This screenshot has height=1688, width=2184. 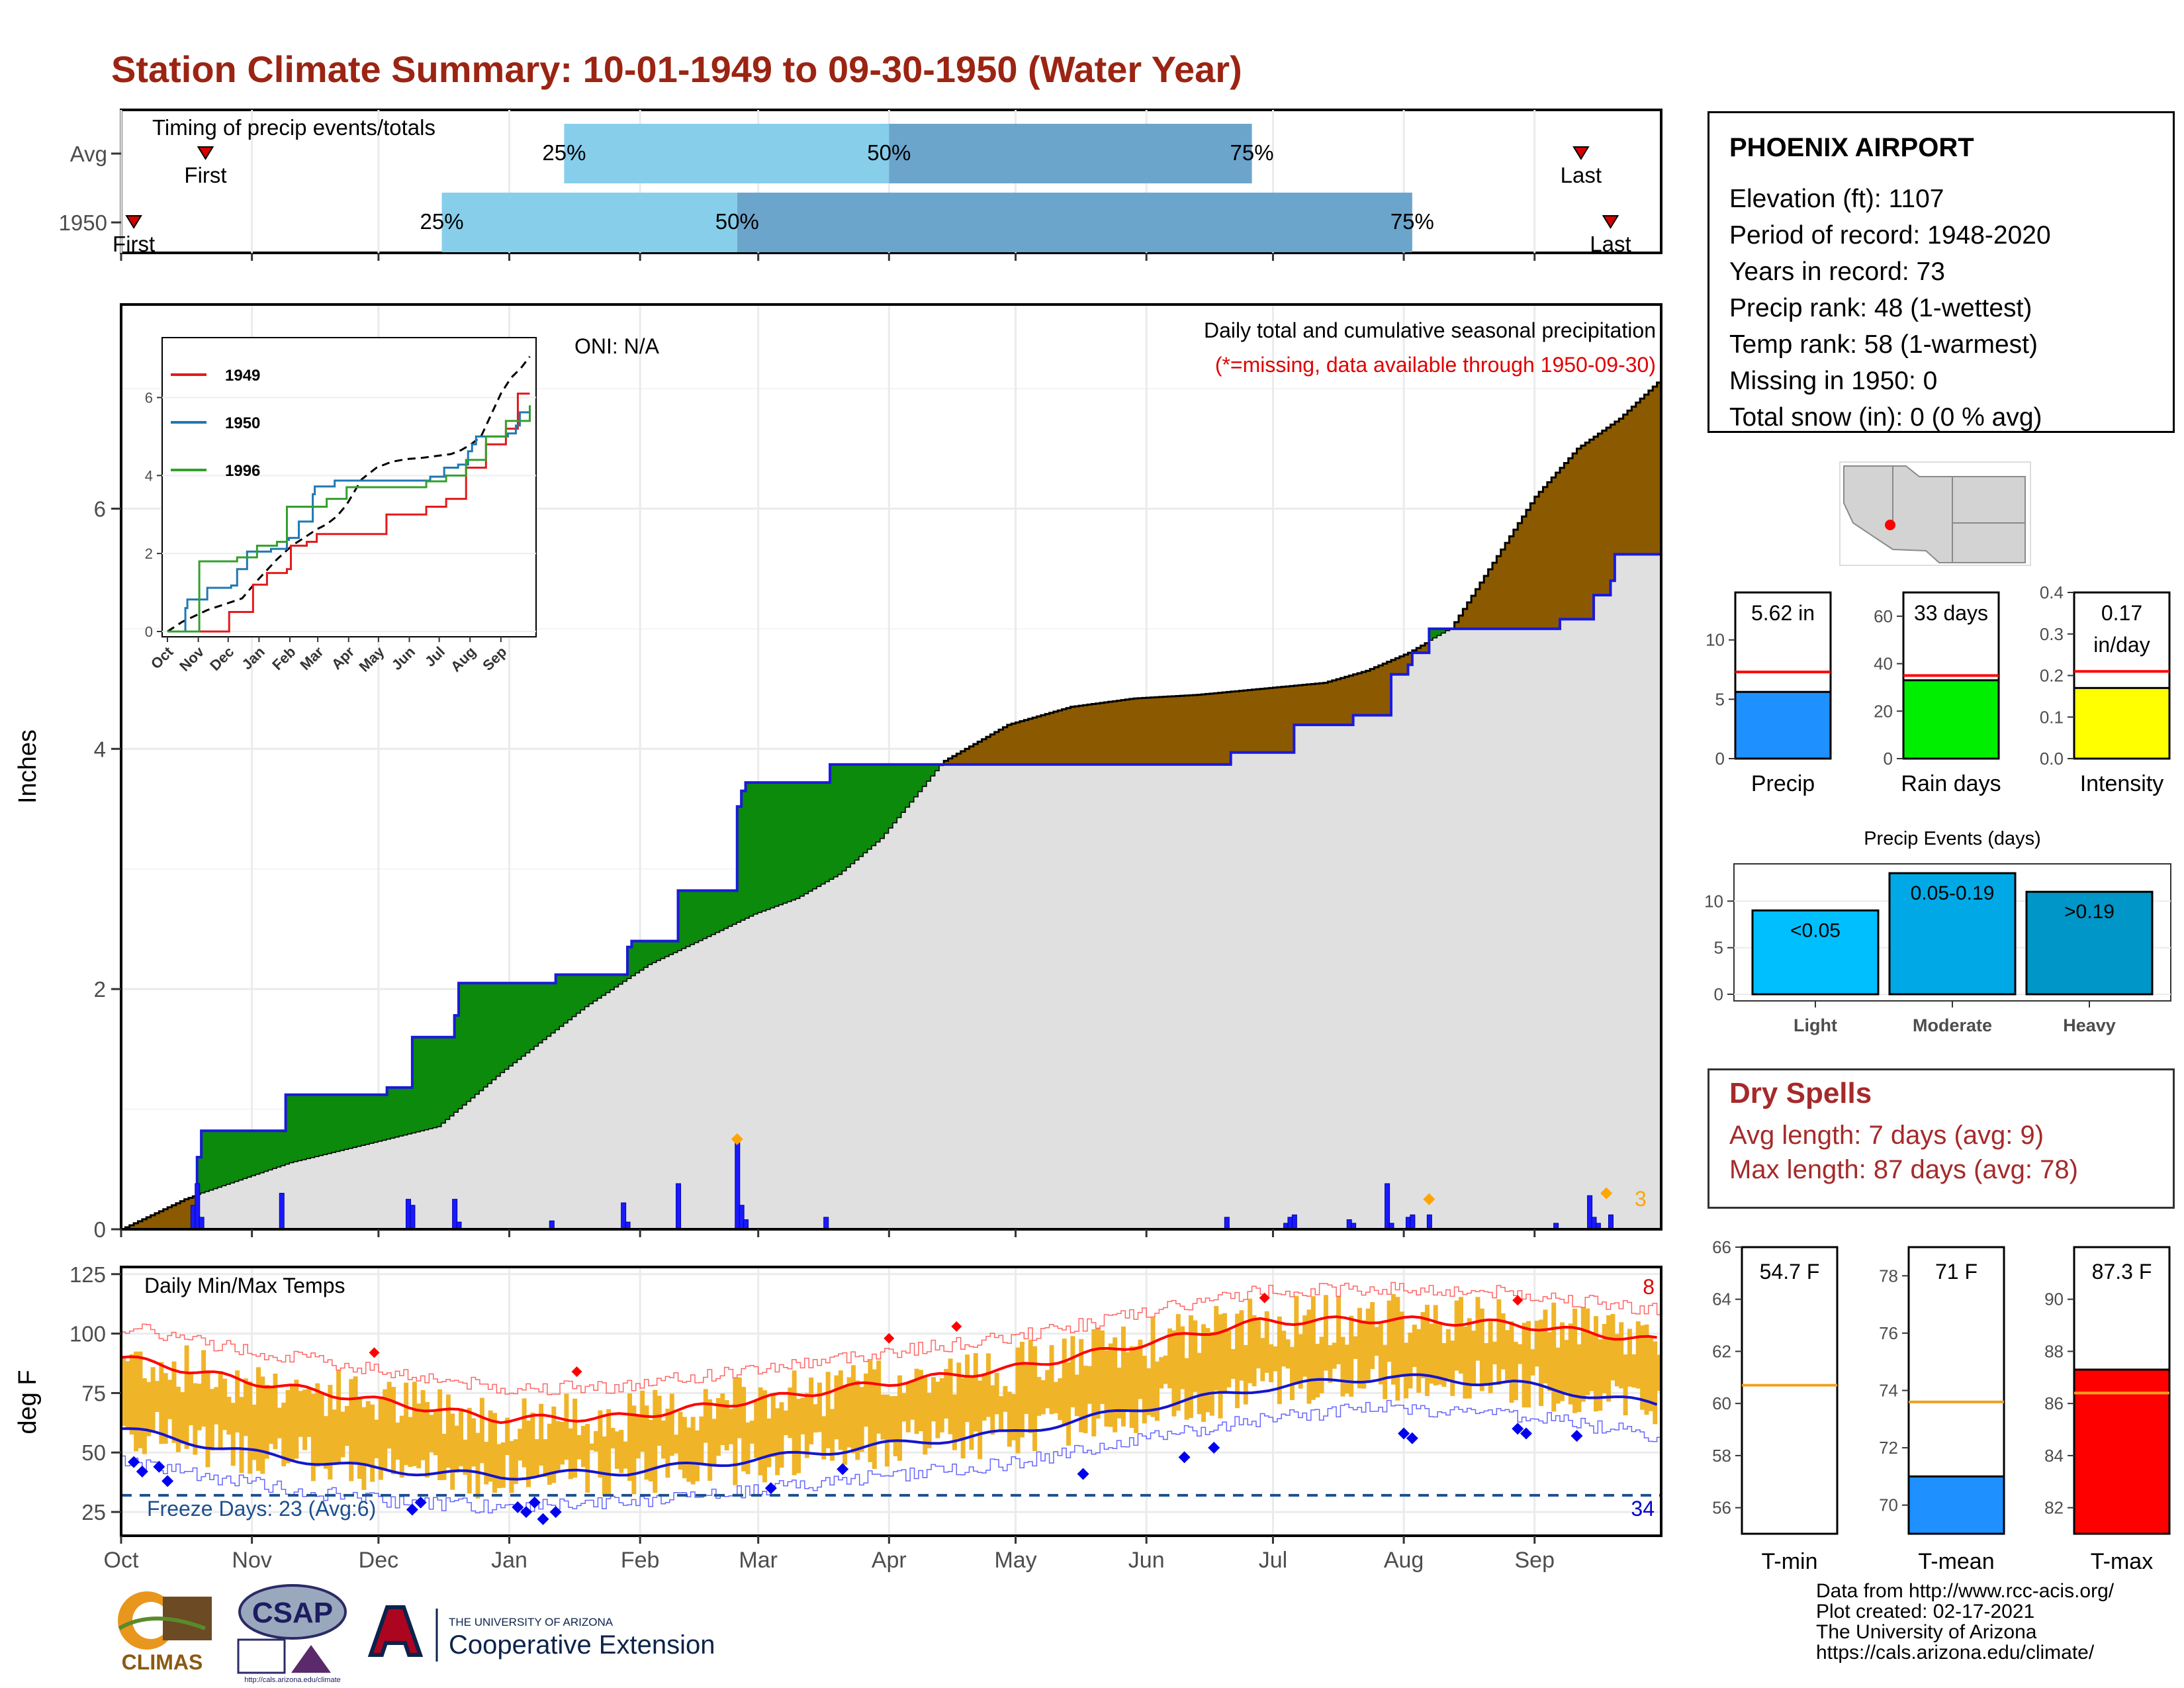 I want to click on event-bar, so click(x=1952, y=934).